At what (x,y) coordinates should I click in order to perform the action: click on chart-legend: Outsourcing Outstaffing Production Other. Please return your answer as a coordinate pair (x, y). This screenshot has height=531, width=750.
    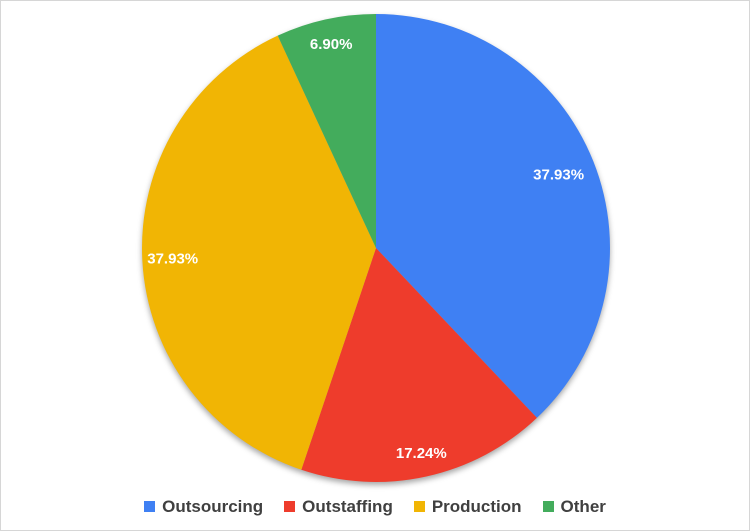
    Looking at the image, I should click on (375, 506).